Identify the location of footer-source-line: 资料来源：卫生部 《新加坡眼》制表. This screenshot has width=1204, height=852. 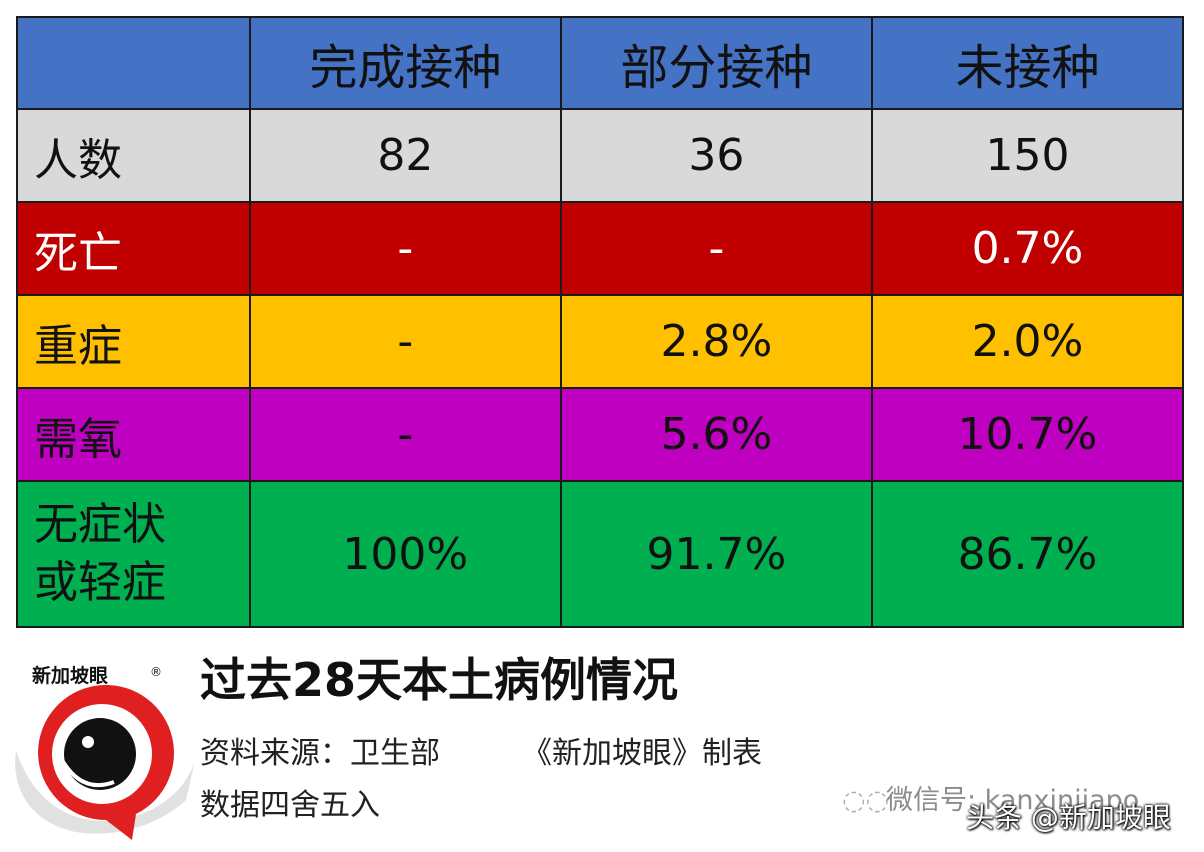
(481, 750).